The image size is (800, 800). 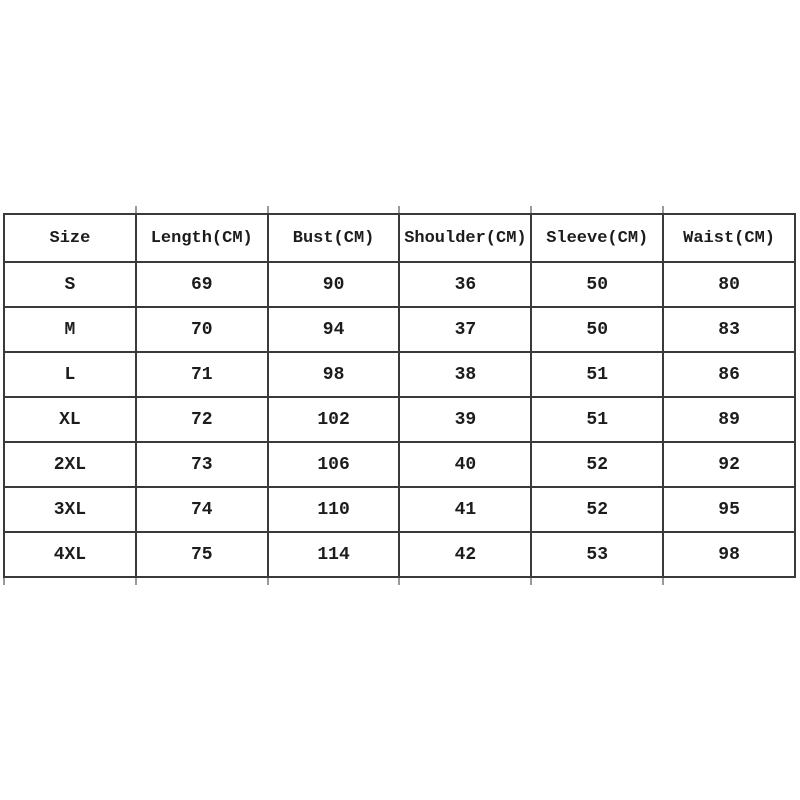 I want to click on table-cell: 41, so click(x=465, y=509).